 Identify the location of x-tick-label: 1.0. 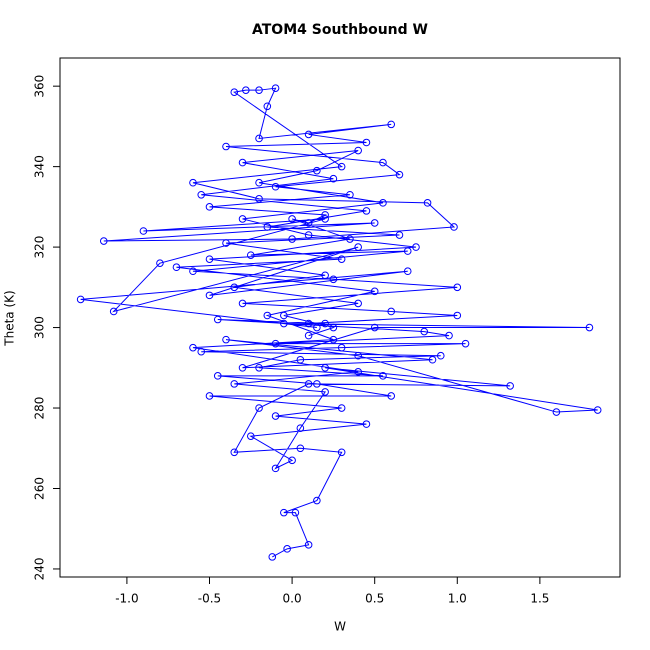
(457, 599).